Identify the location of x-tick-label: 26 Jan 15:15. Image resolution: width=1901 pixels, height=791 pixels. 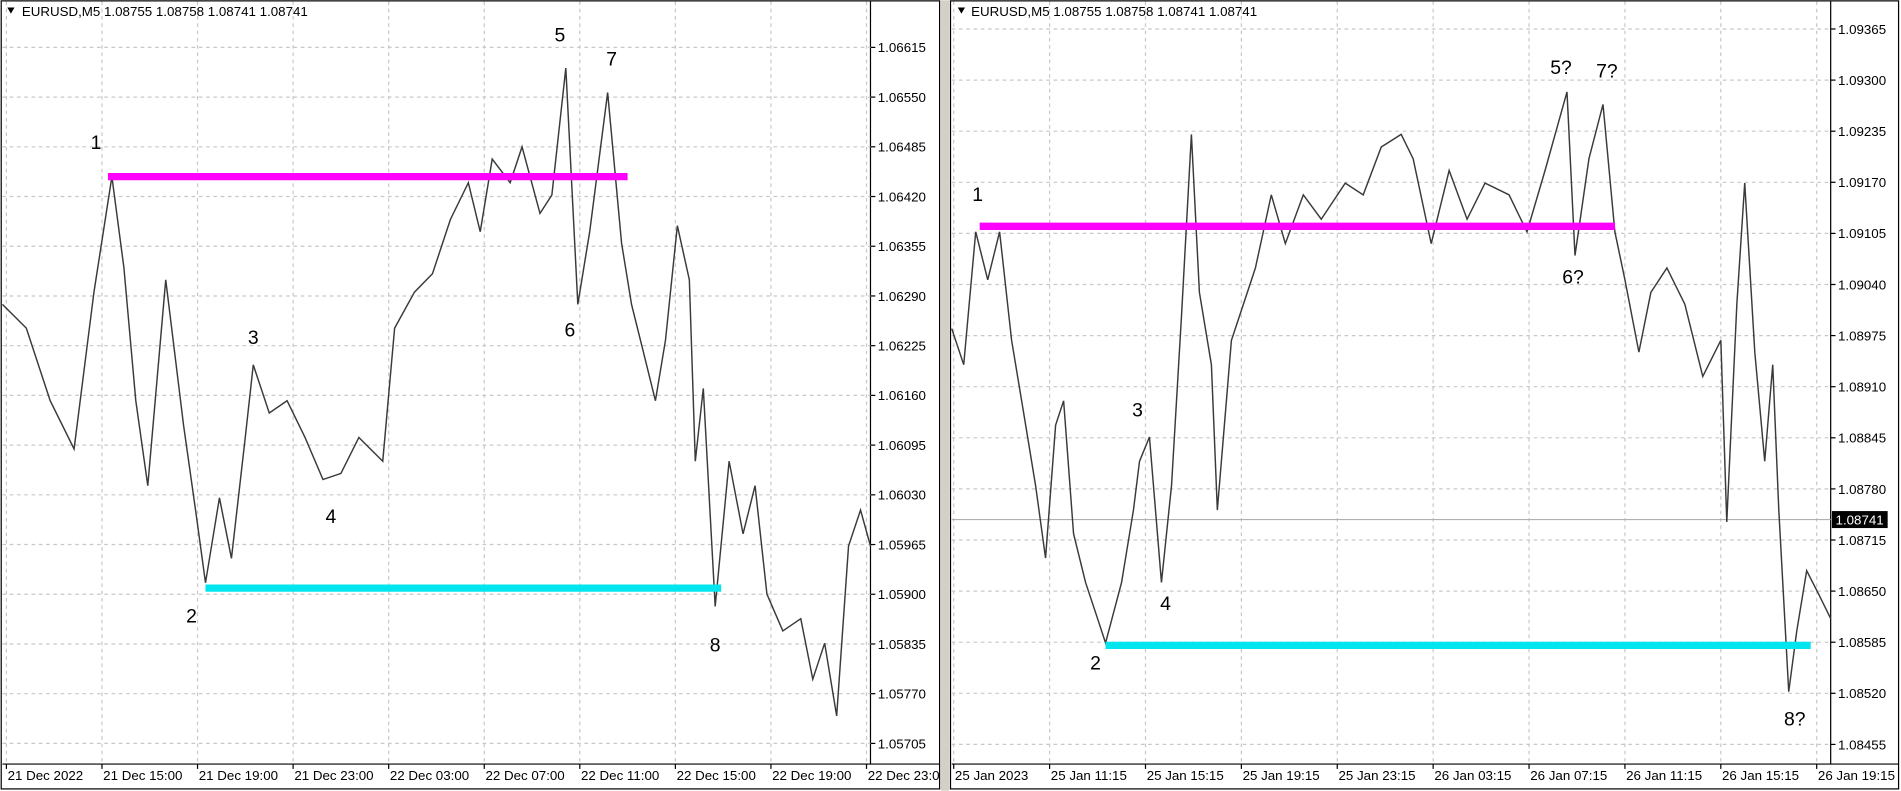
(1760, 775).